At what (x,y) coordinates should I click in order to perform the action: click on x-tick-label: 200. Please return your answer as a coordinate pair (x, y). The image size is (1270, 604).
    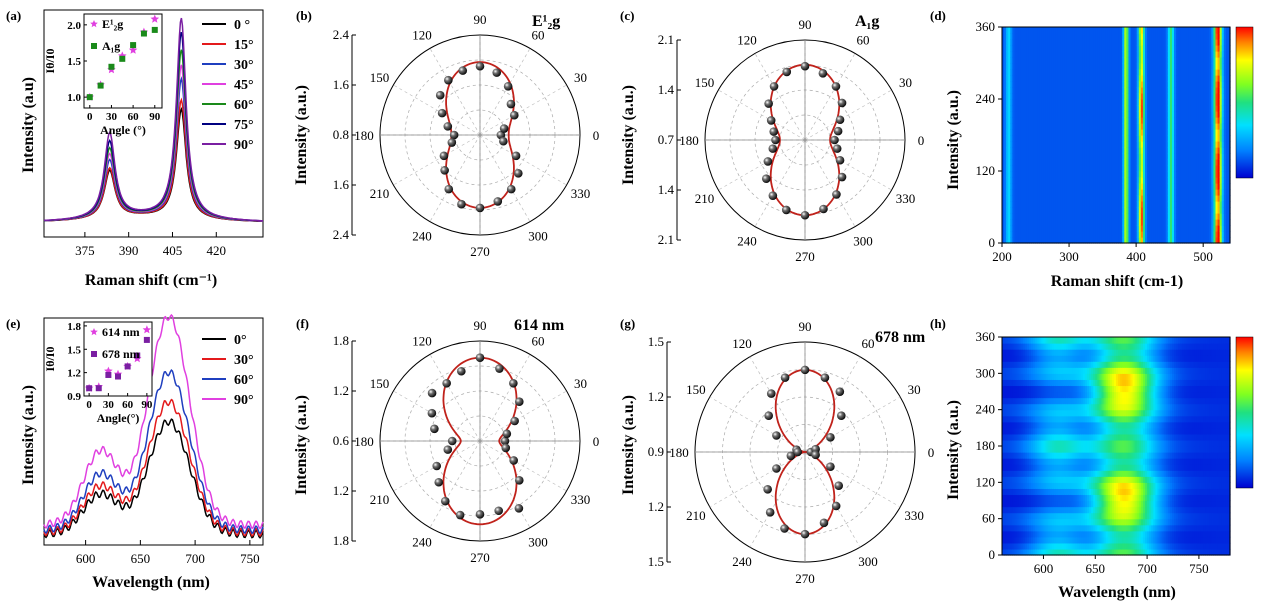
    Looking at the image, I should click on (1002, 256).